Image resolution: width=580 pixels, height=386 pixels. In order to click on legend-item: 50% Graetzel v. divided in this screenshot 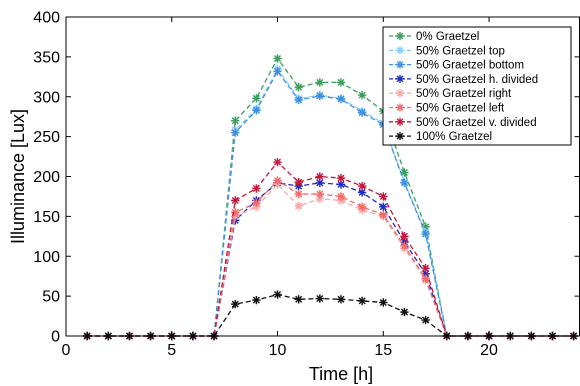, I will do `click(463, 123)`.